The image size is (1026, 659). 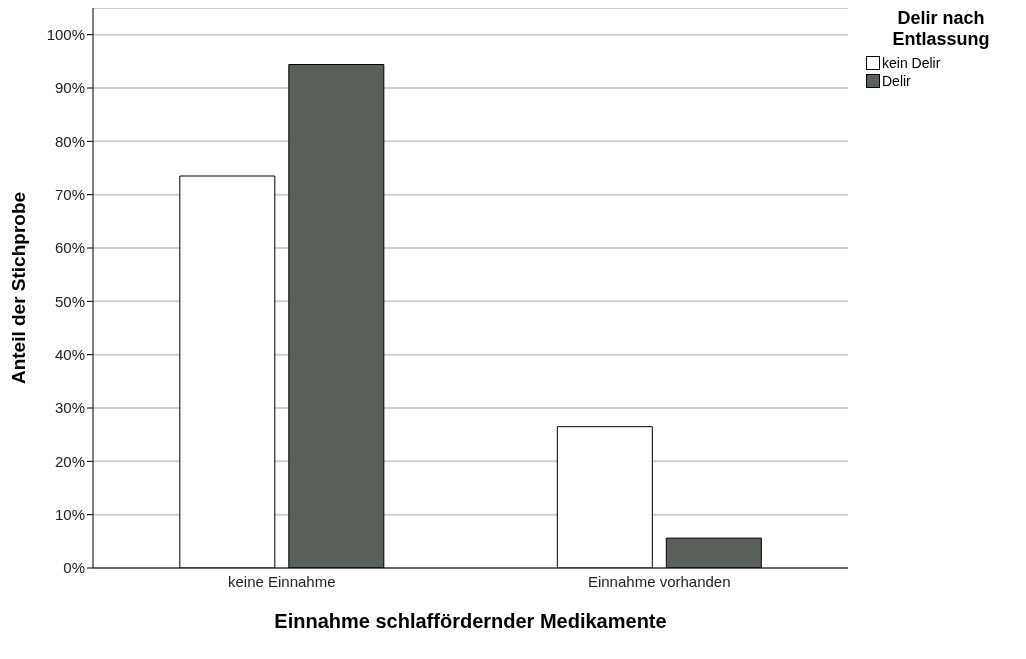 What do you see at coordinates (69, 88) in the screenshot?
I see `y-tick-label: 90%` at bounding box center [69, 88].